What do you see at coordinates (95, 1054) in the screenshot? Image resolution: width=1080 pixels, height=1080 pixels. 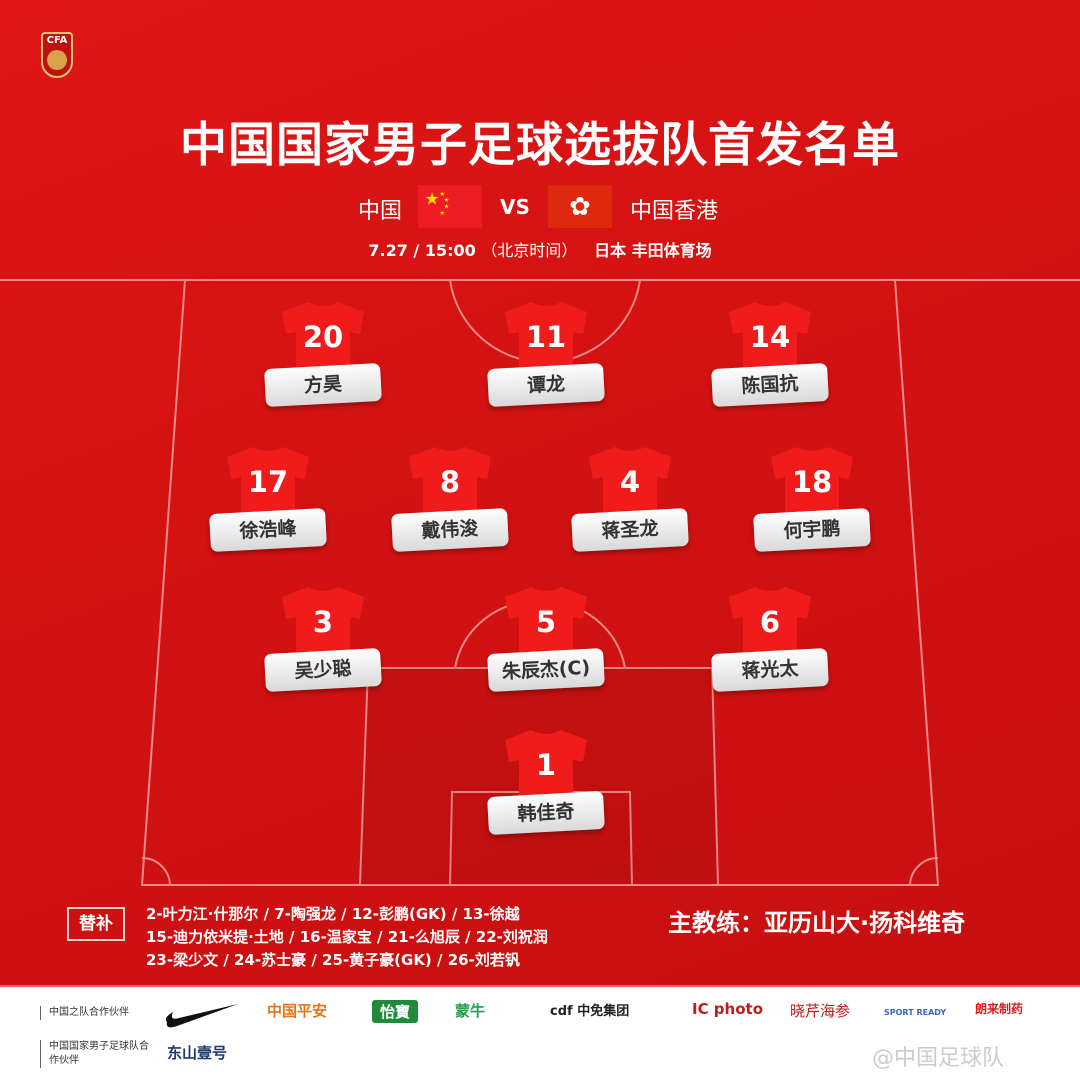 I see `partner-label: 中国国家男子足球队合作伙伴` at bounding box center [95, 1054].